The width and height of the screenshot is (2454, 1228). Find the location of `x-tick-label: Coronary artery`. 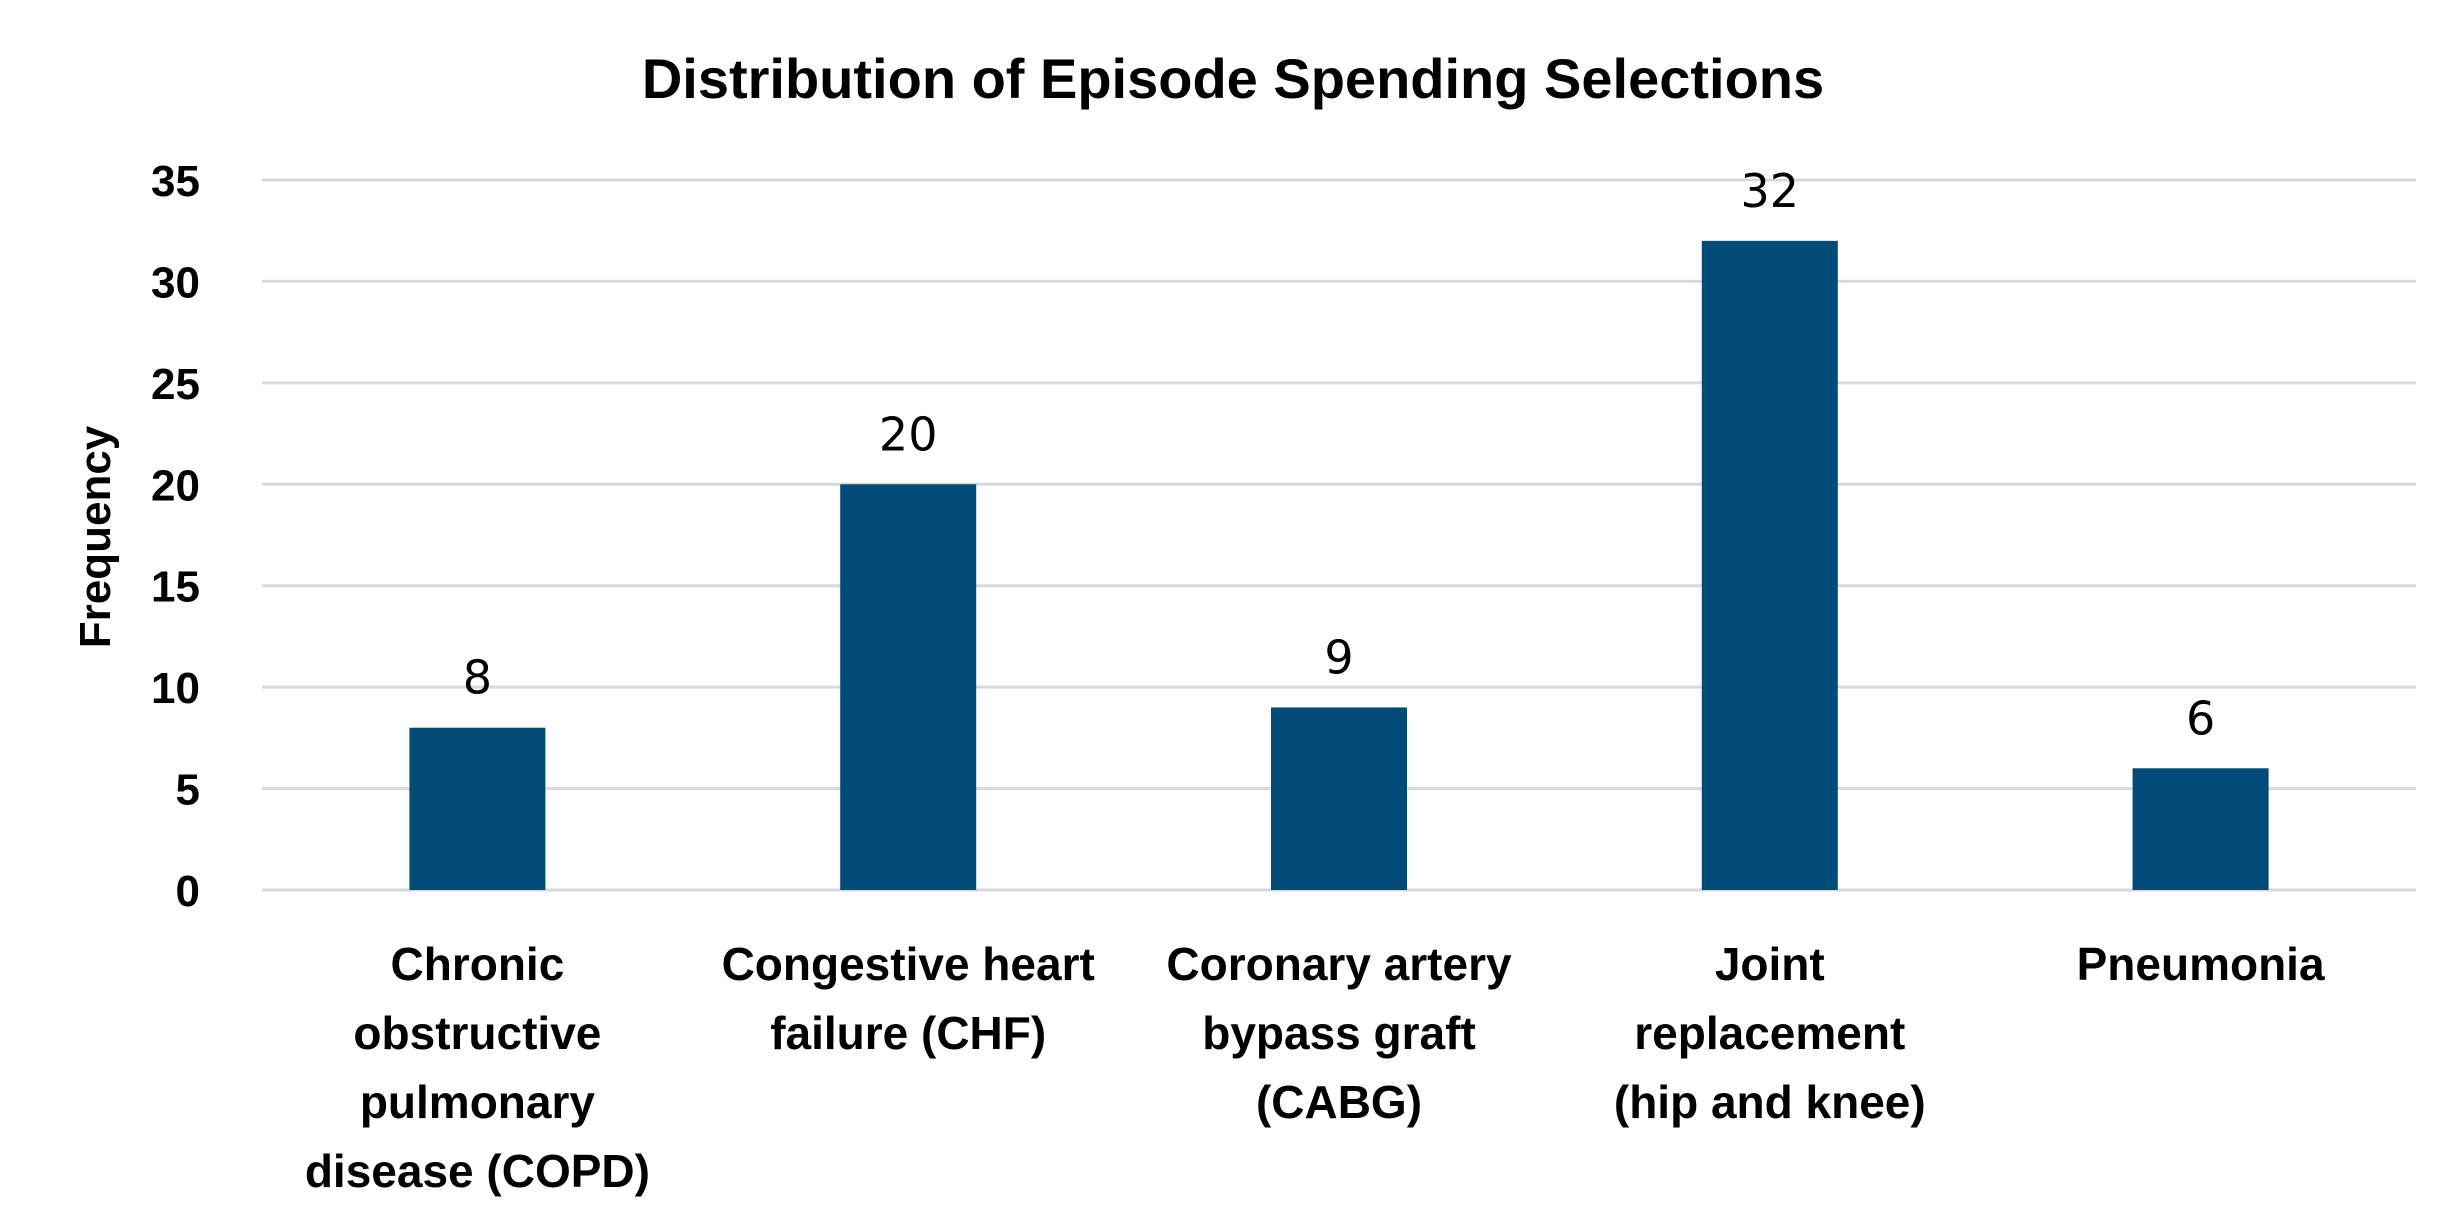

x-tick-label: Coronary artery is located at coordinates (1339, 964).